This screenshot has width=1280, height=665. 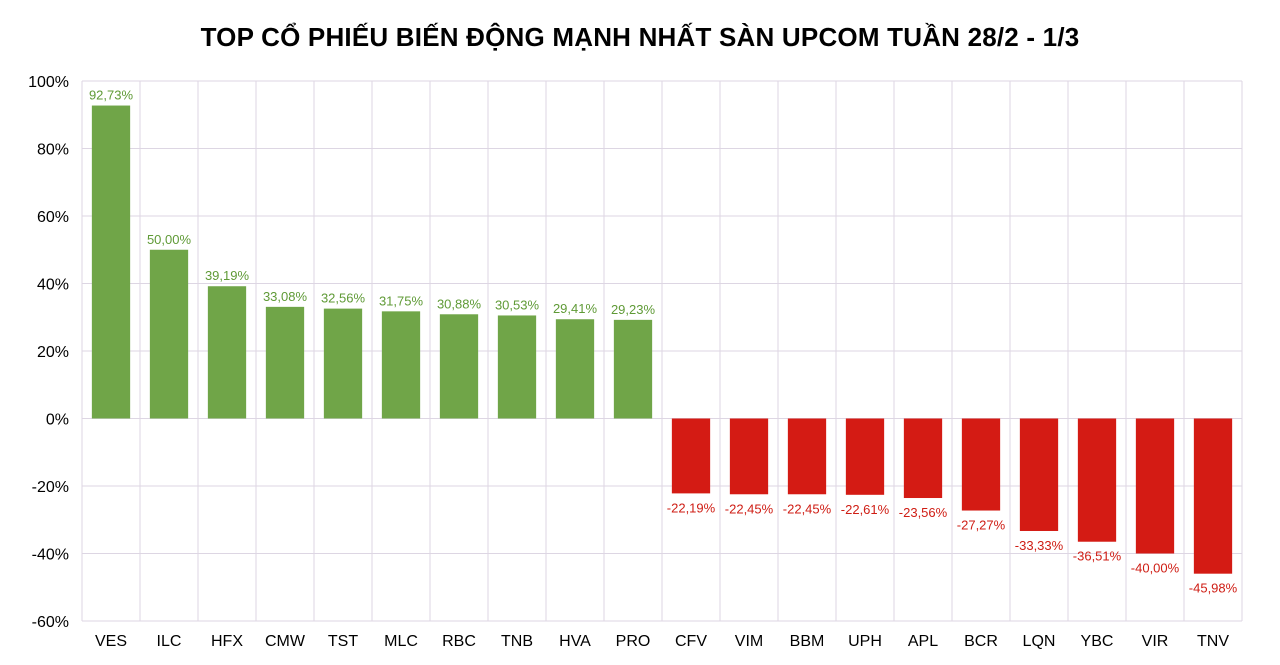 What do you see at coordinates (111, 641) in the screenshot?
I see `category-label-ves: VES` at bounding box center [111, 641].